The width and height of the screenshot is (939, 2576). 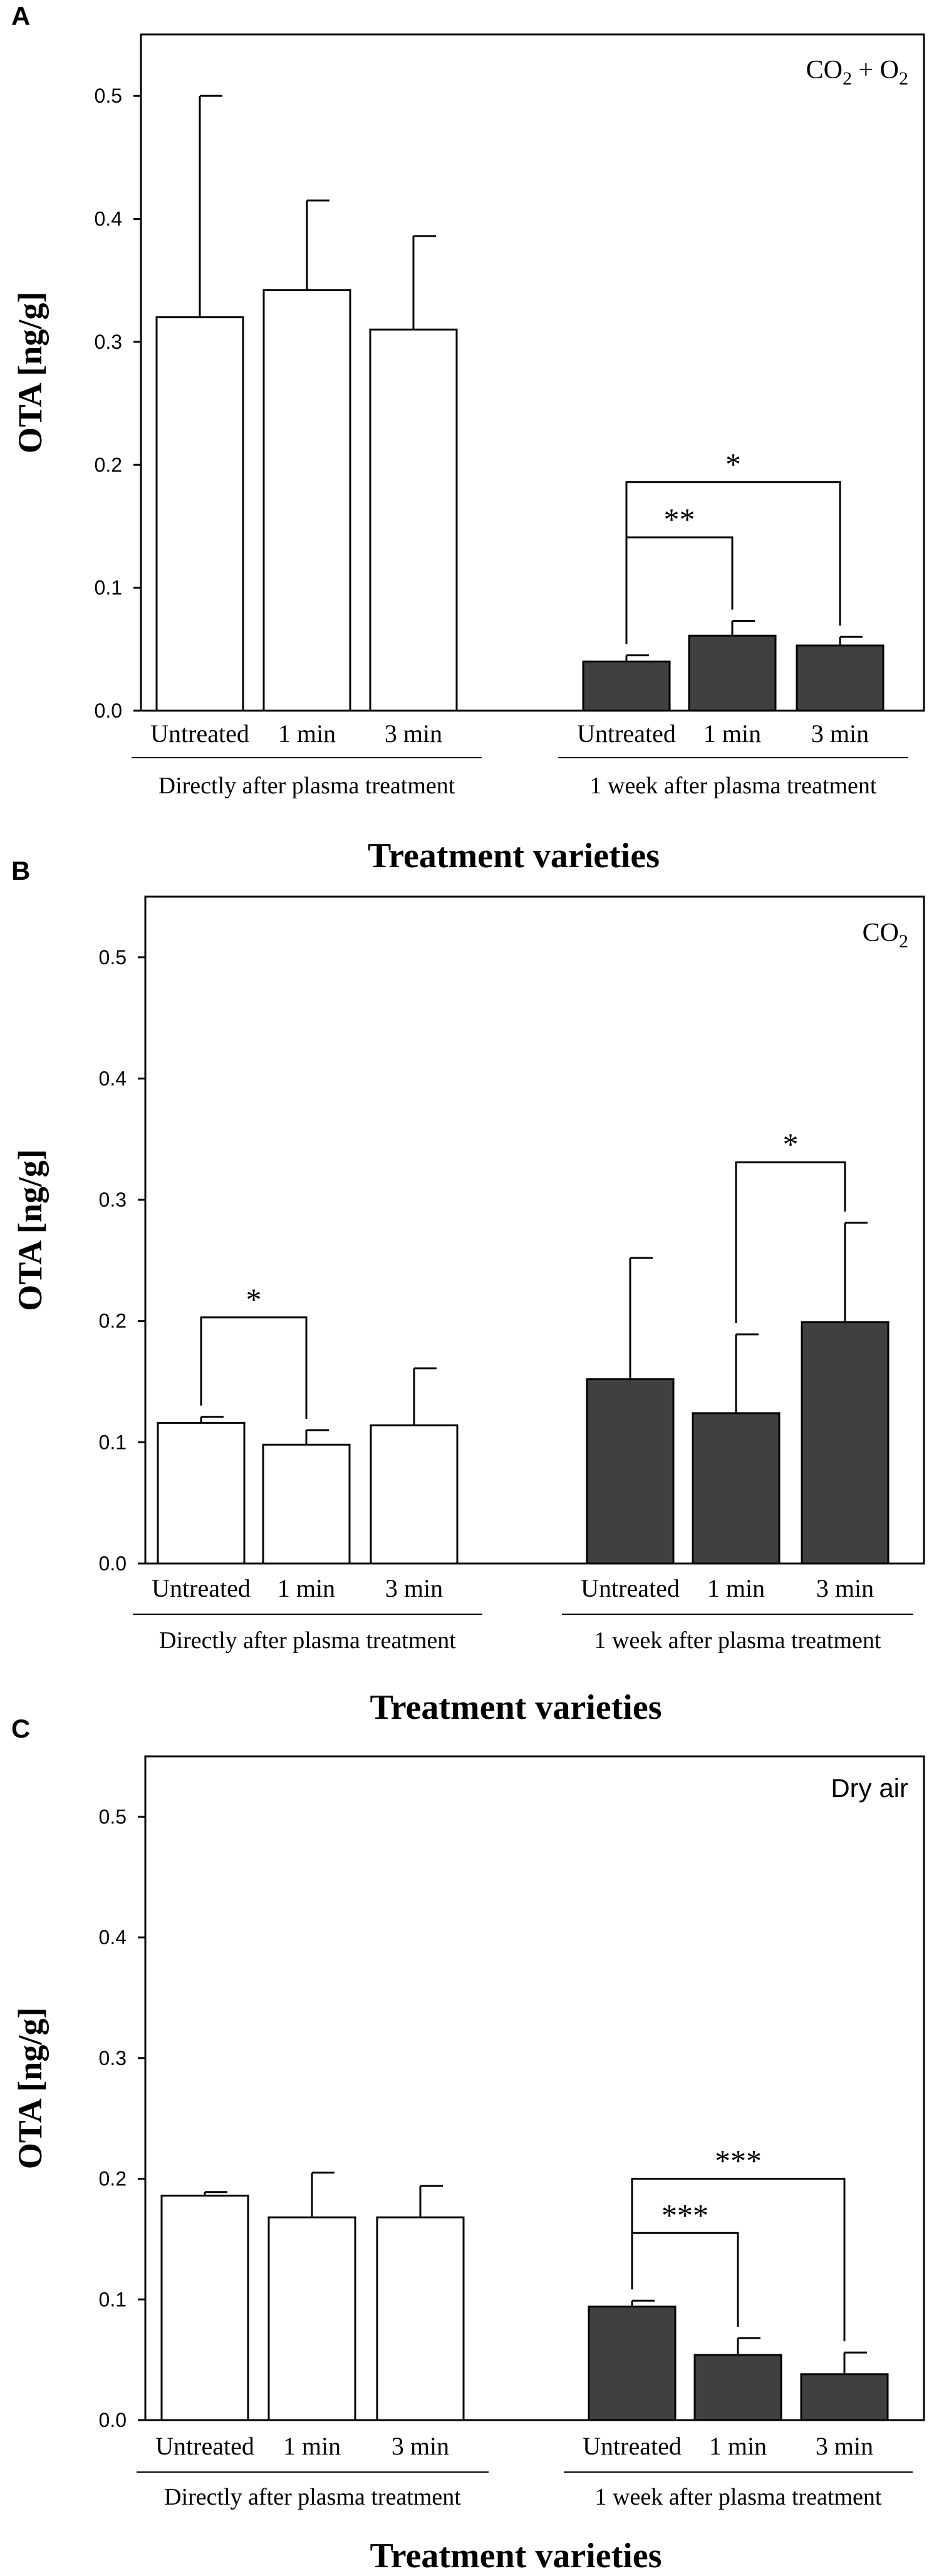 What do you see at coordinates (679, 519) in the screenshot?
I see `significance-label: **` at bounding box center [679, 519].